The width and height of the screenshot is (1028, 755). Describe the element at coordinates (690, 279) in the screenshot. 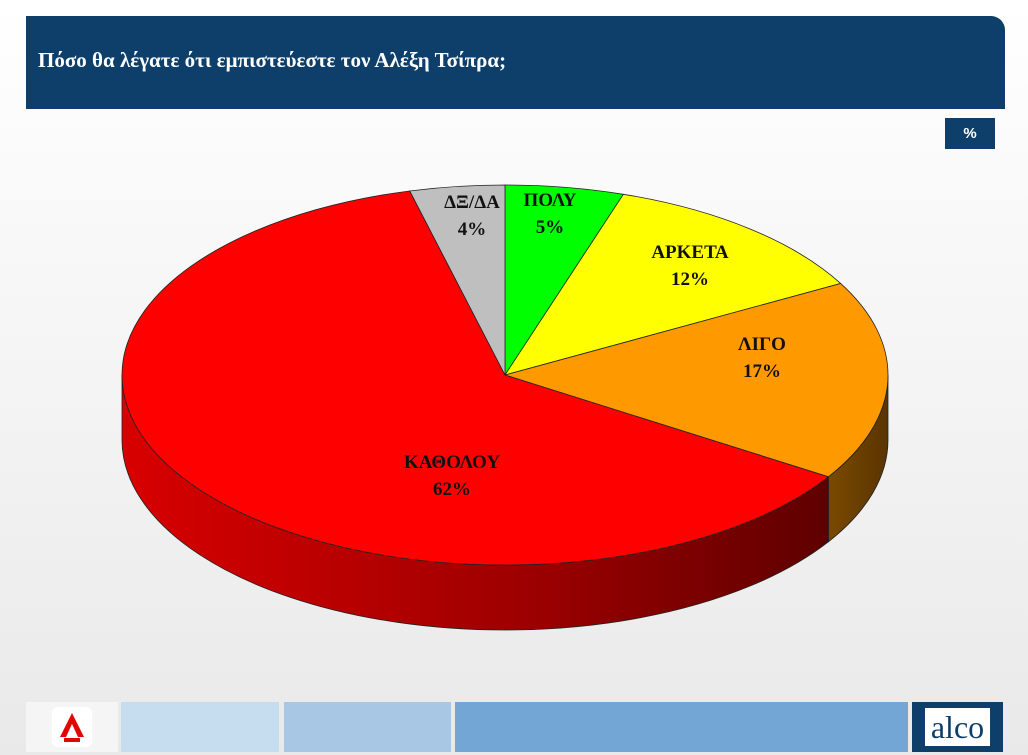

I see `slice-value-αρκετα: 12%` at that location.